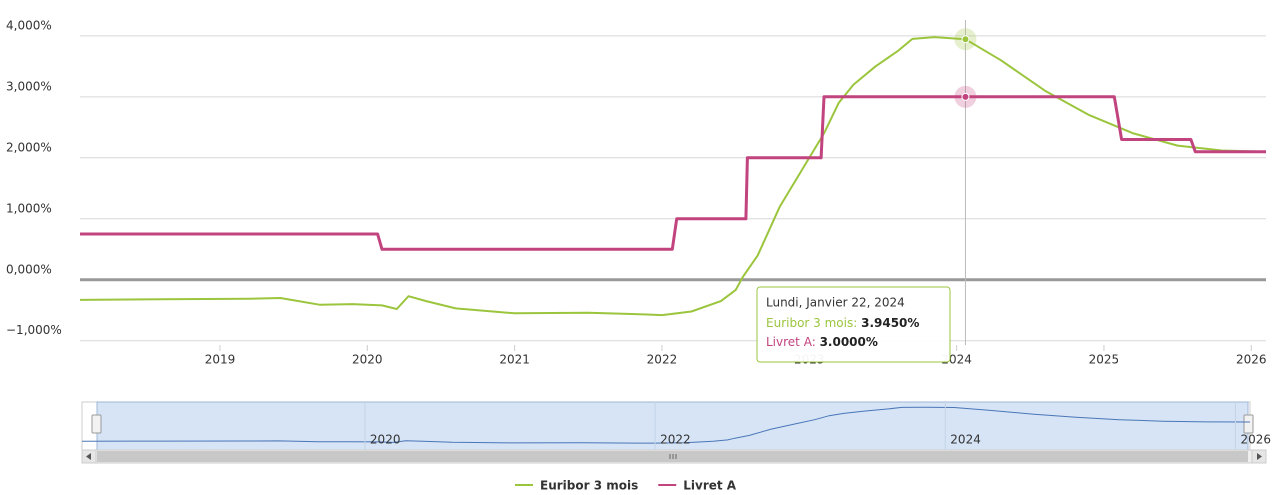 The width and height of the screenshot is (1286, 495). What do you see at coordinates (890, 323) in the screenshot?
I see `tooltip-value: 3.9450%` at bounding box center [890, 323].